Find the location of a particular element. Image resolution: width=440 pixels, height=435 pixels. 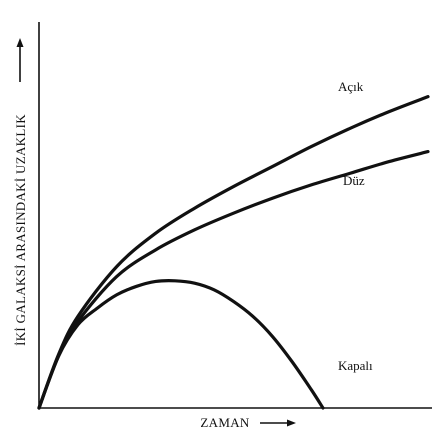

series-label-3: Kapalı is located at coordinates (355, 365).